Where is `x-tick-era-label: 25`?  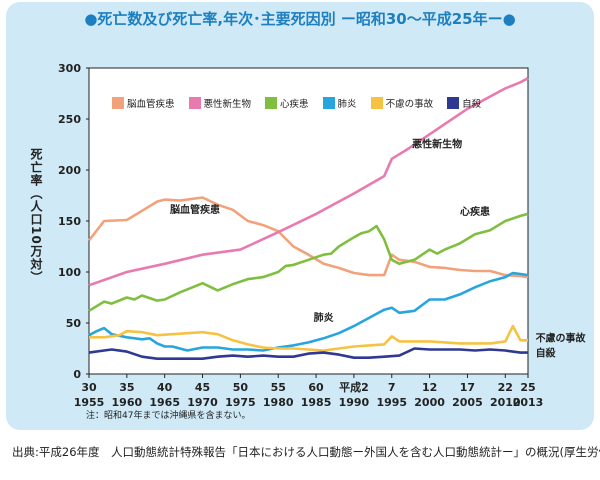
x-tick-era-label: 25 is located at coordinates (527, 387).